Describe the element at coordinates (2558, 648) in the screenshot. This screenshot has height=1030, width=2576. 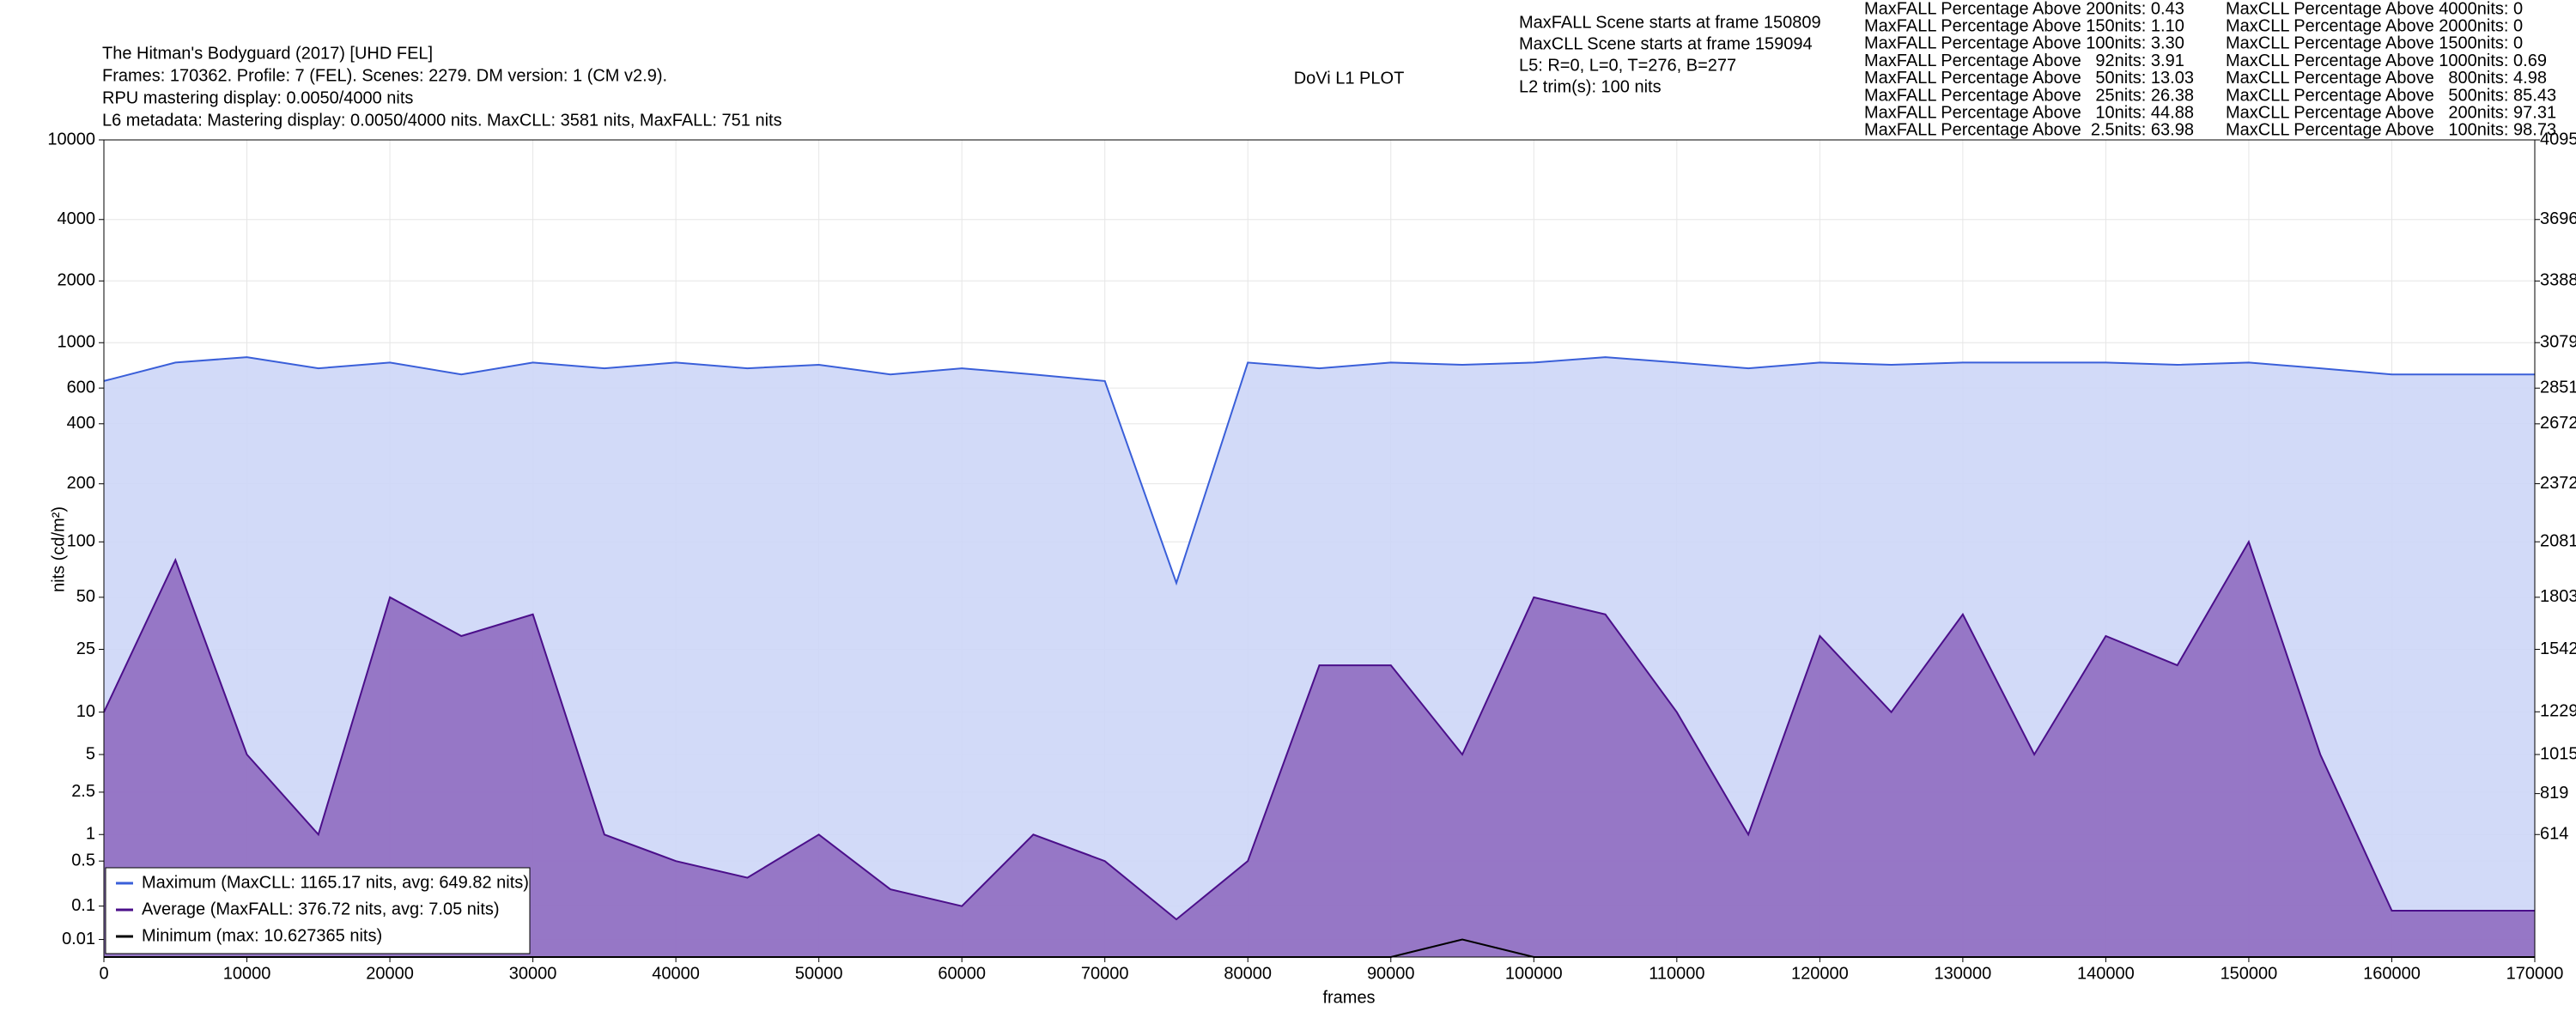
I see `y2-tick-label: 1542` at that location.